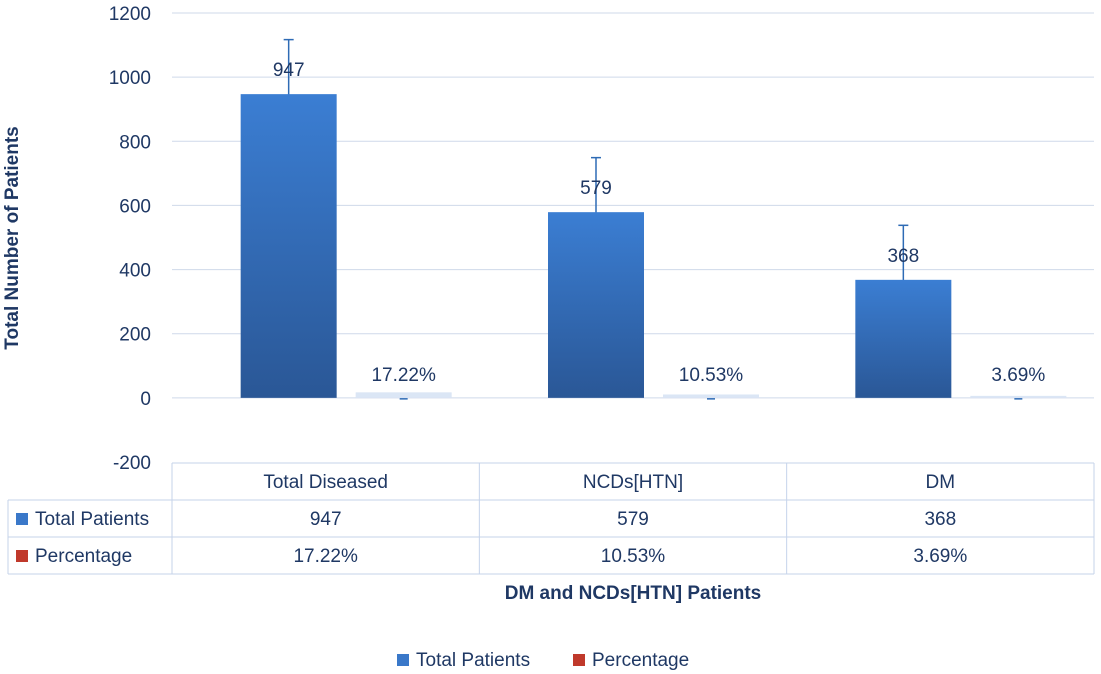 This screenshot has width=1101, height=674. Describe the element at coordinates (325, 556) in the screenshot. I see `table-cell: 17.22%` at that location.